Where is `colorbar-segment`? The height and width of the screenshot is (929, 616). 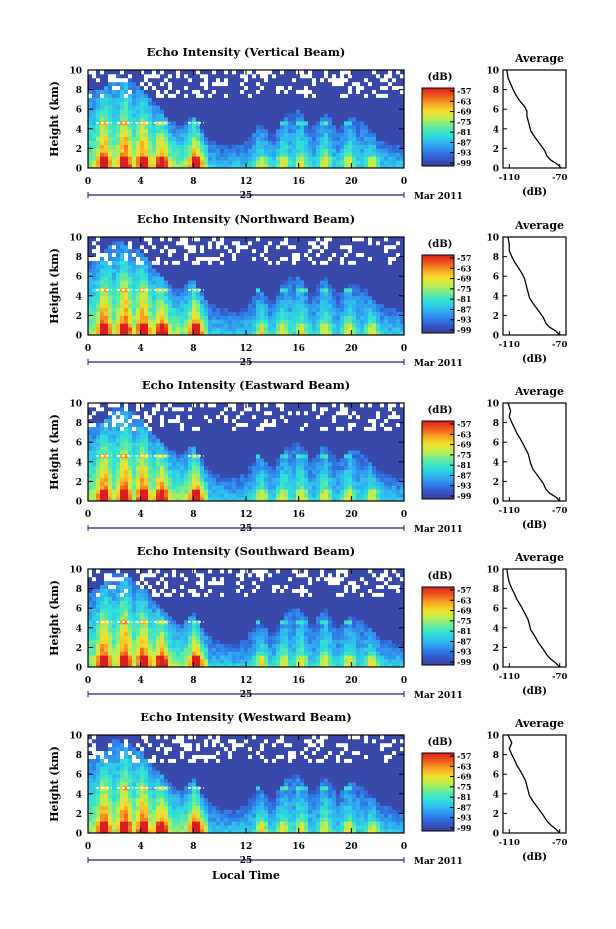
colorbar-segment is located at coordinates (438, 130).